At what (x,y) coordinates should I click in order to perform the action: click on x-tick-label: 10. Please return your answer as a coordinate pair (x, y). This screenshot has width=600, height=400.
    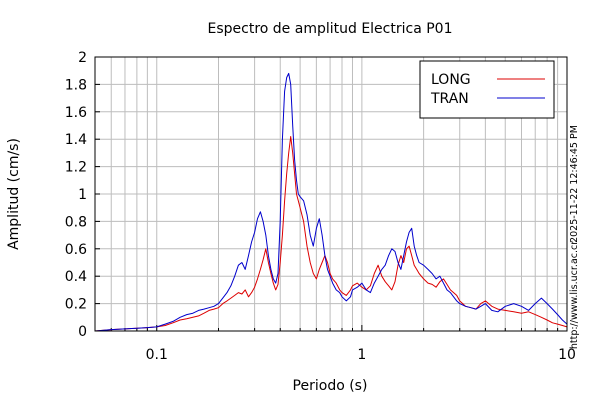
    Looking at the image, I should click on (567, 355).